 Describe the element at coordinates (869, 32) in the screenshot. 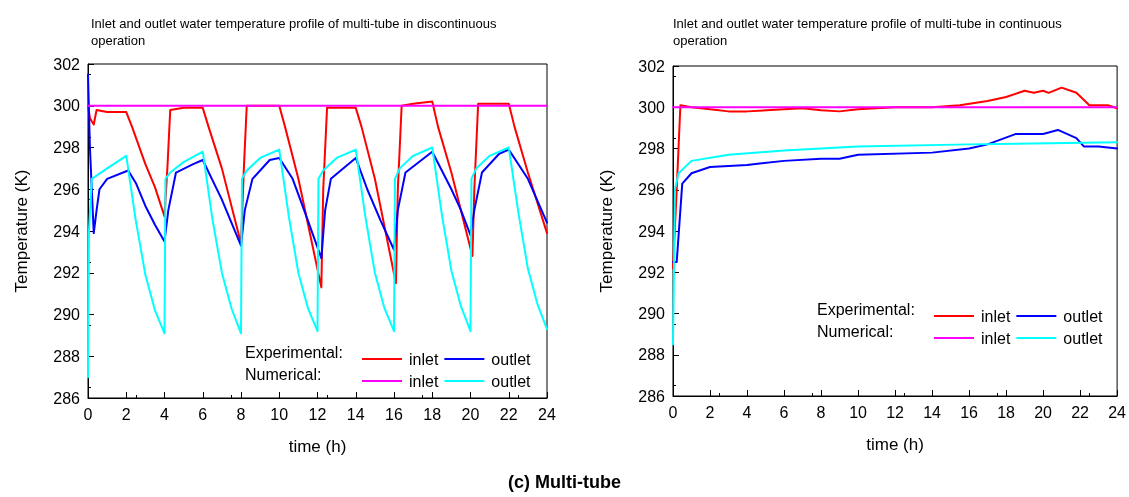

I see `chart-title: Inlet and outlet water temperature profile of multi-tube in continuous operation` at that location.